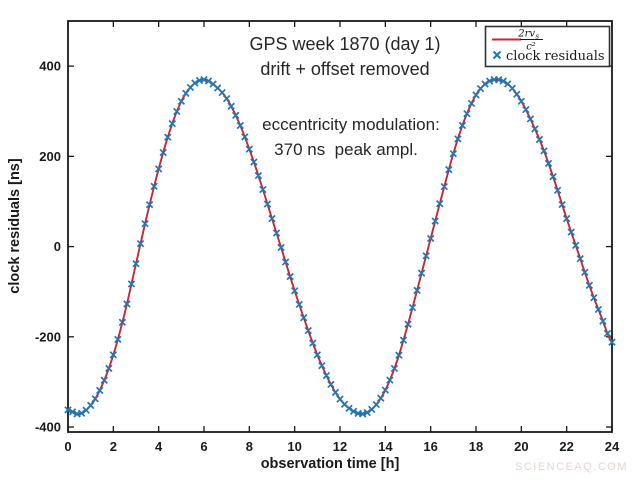 The image size is (635, 481). What do you see at coordinates (203, 446) in the screenshot?
I see `x-tick-label: 6` at bounding box center [203, 446].